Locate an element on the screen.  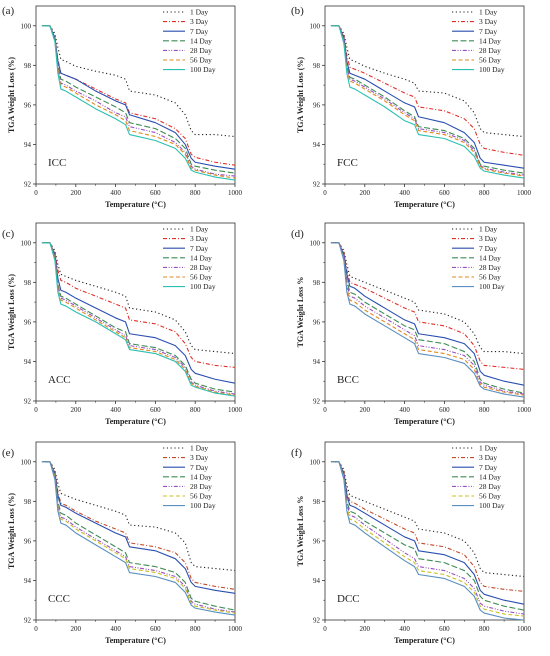
panel-label: (b) is located at coordinates (297, 11).